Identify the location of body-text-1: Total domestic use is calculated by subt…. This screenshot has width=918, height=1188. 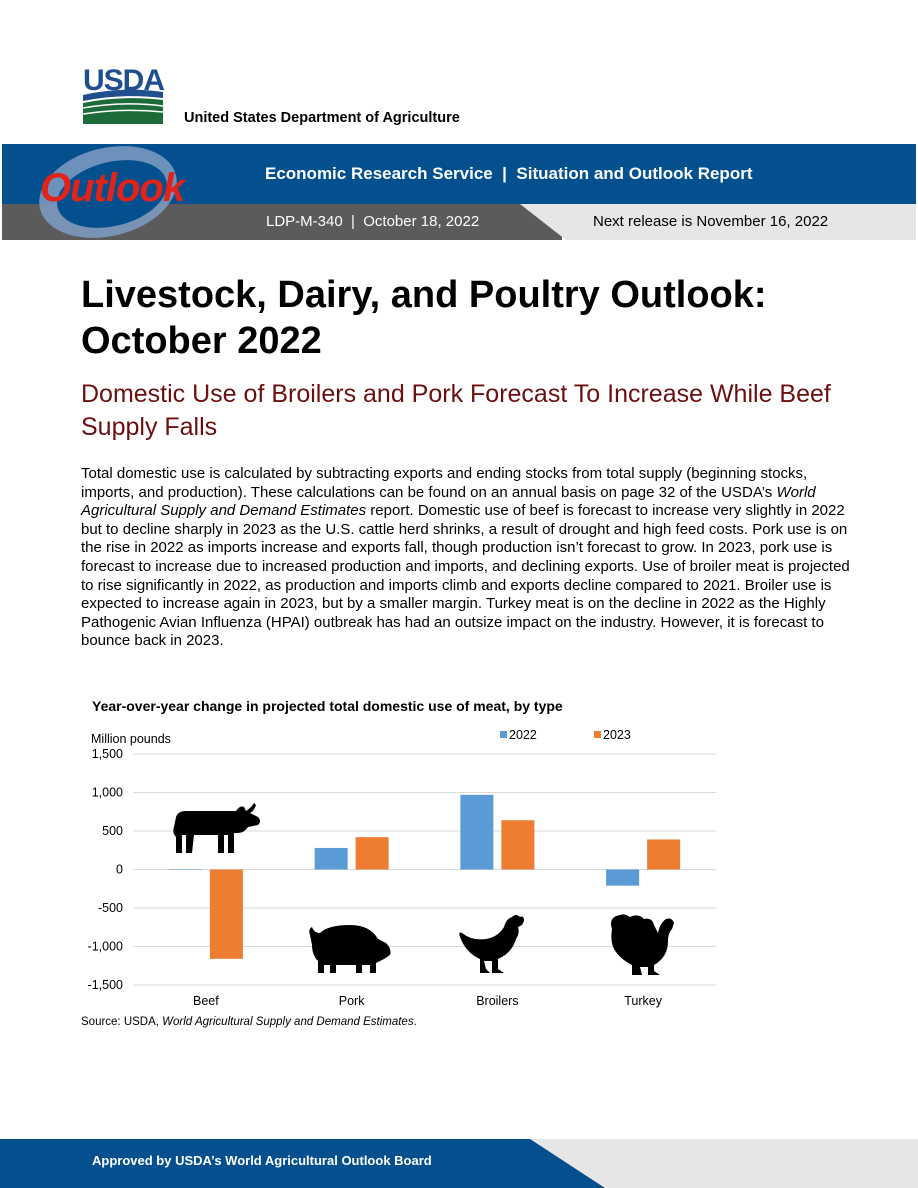
(444, 483).